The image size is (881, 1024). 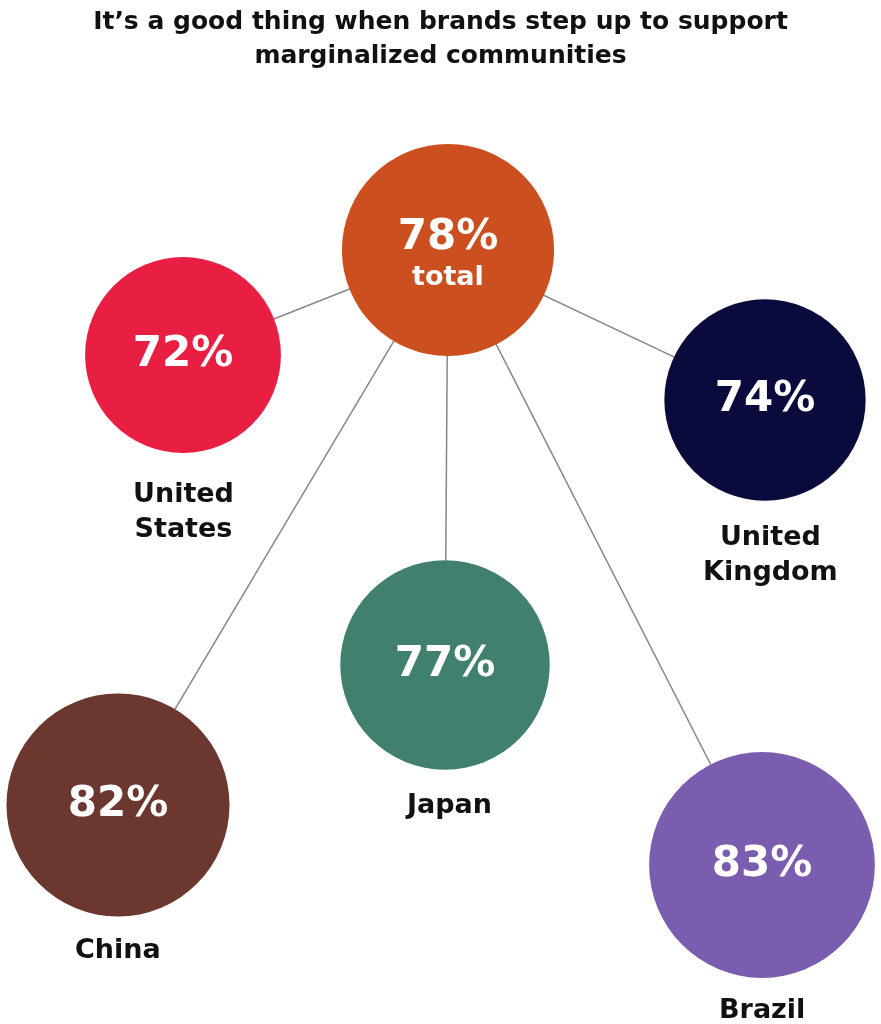 What do you see at coordinates (762, 861) in the screenshot?
I see `data-label: 83%` at bounding box center [762, 861].